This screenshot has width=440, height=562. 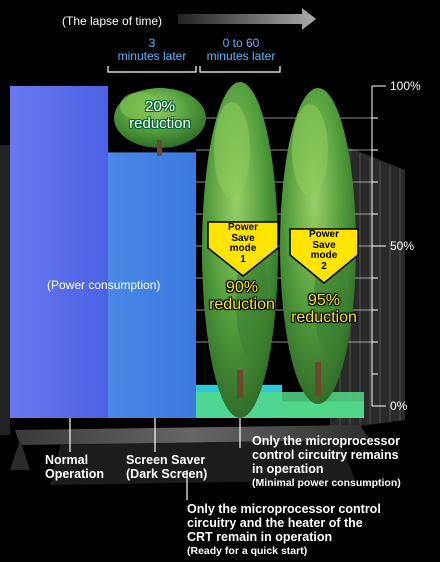 I want to click on reduction-mode-2: 95% reduction, so click(x=324, y=309).